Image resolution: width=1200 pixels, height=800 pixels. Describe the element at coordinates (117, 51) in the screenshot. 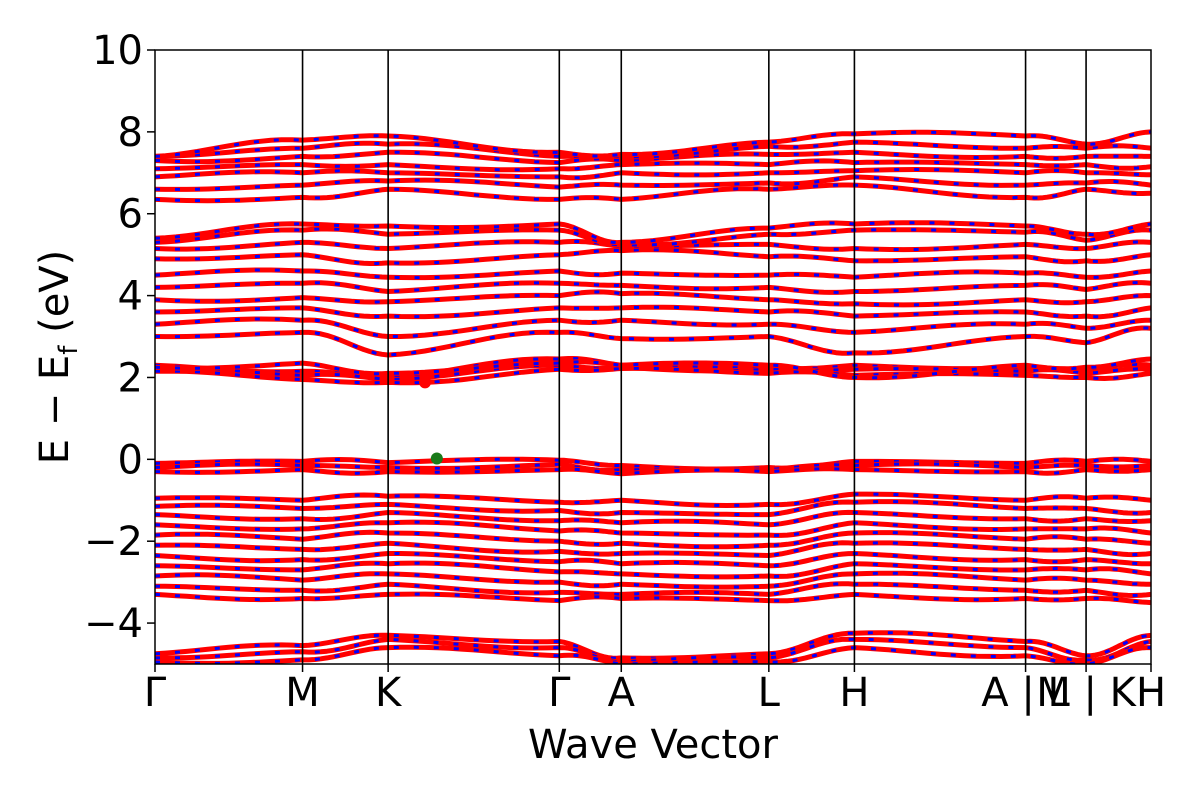

I see `y-tick-label: 10` at that location.